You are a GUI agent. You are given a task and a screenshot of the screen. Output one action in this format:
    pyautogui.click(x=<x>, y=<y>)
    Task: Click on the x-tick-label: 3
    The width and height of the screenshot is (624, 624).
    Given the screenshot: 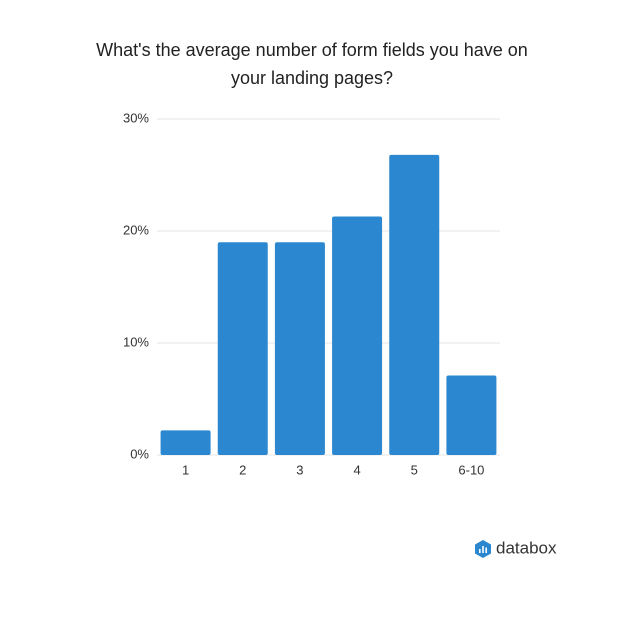 What is the action you would take?
    pyautogui.click(x=299, y=469)
    